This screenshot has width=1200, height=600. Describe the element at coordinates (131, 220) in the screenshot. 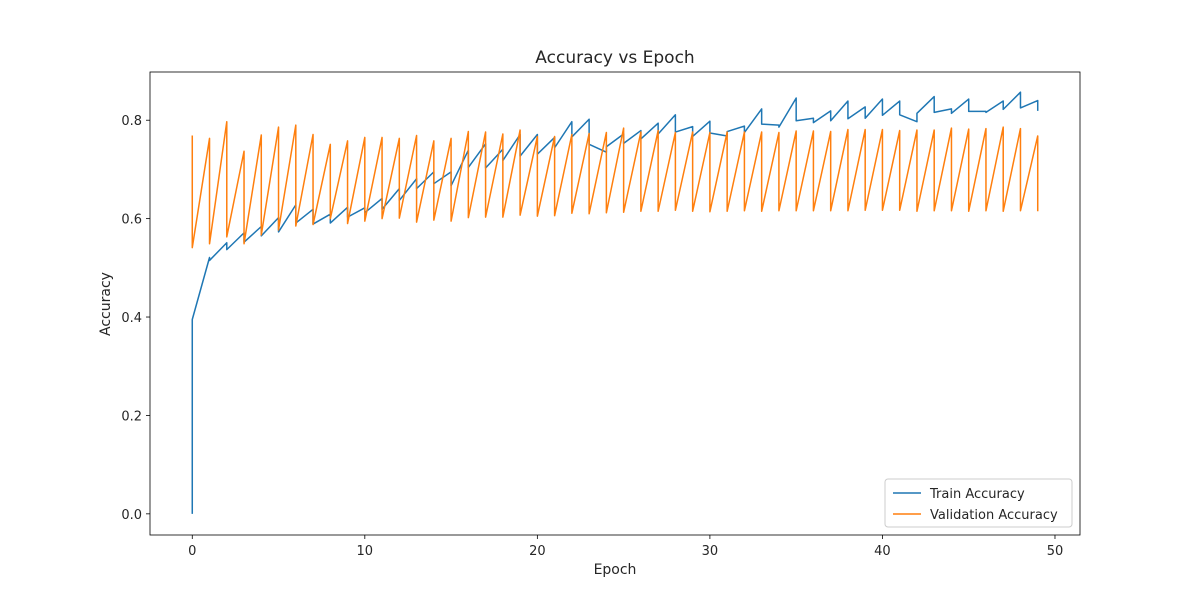

I see `y-tick-label: 0.6` at that location.